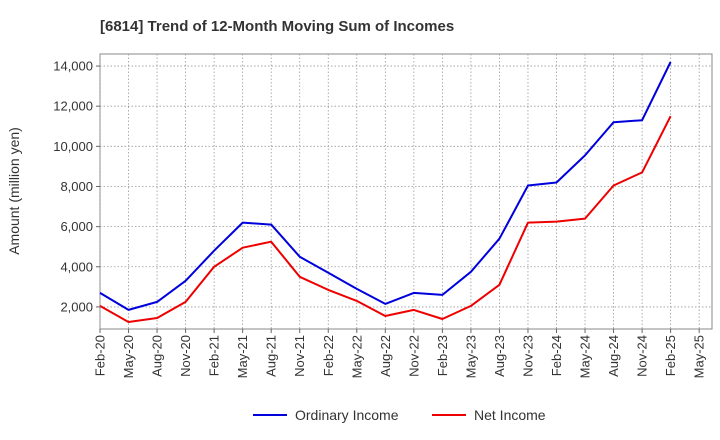 This screenshot has width=720, height=440. What do you see at coordinates (214, 355) in the screenshot?
I see `x-tick-label: Feb-21` at bounding box center [214, 355].